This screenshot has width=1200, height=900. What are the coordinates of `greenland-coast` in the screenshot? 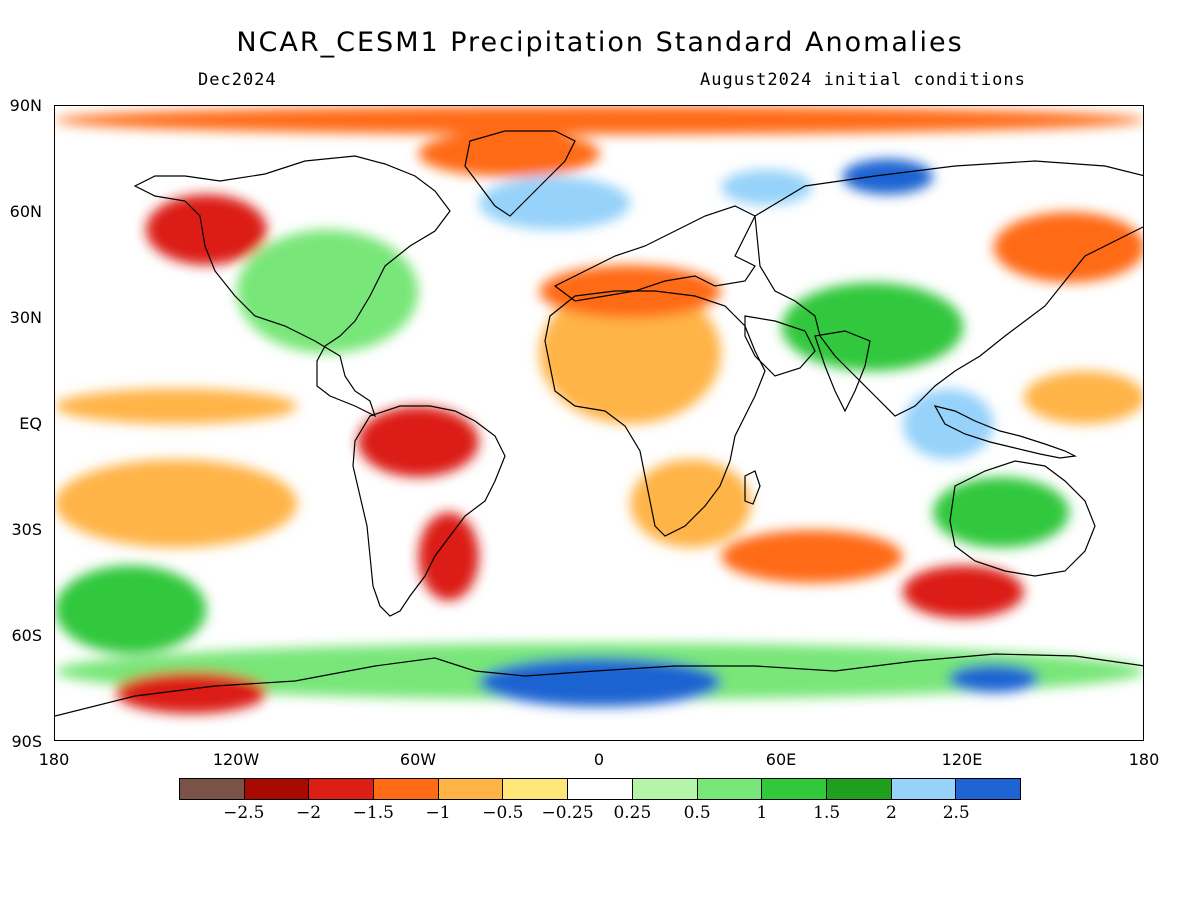 It's located at (520, 173).